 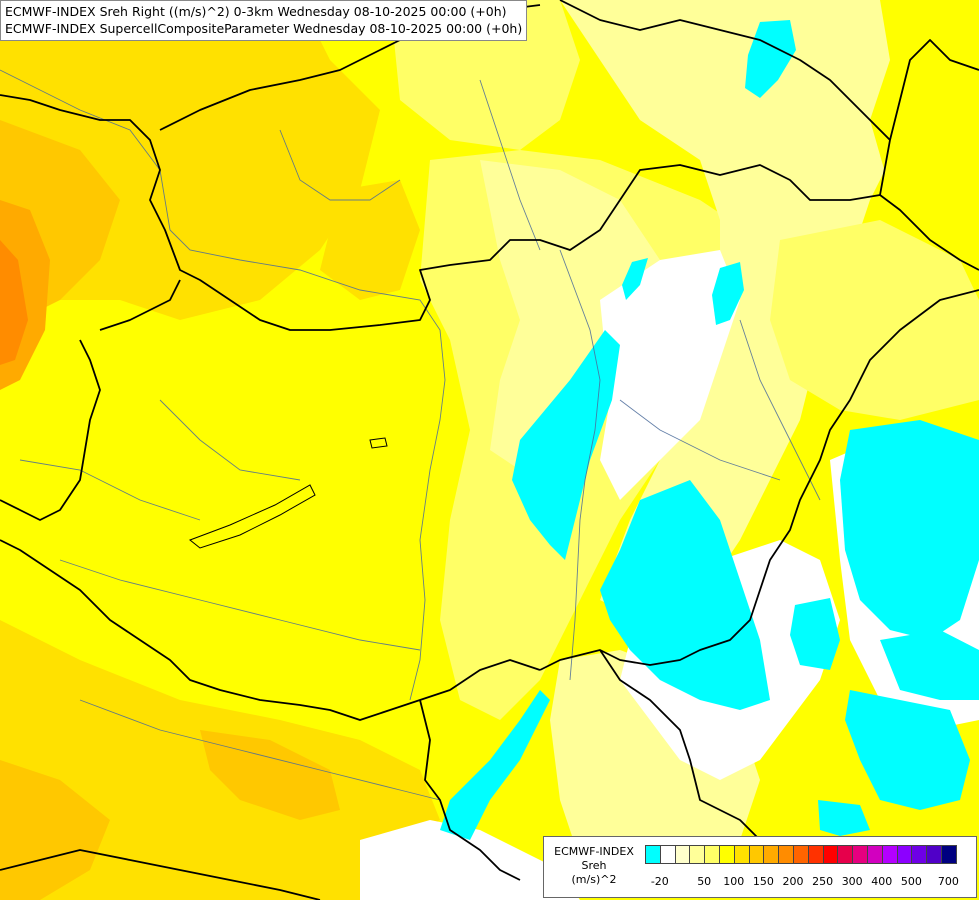 What do you see at coordinates (911, 881) in the screenshot?
I see `legend-label: 500` at bounding box center [911, 881].